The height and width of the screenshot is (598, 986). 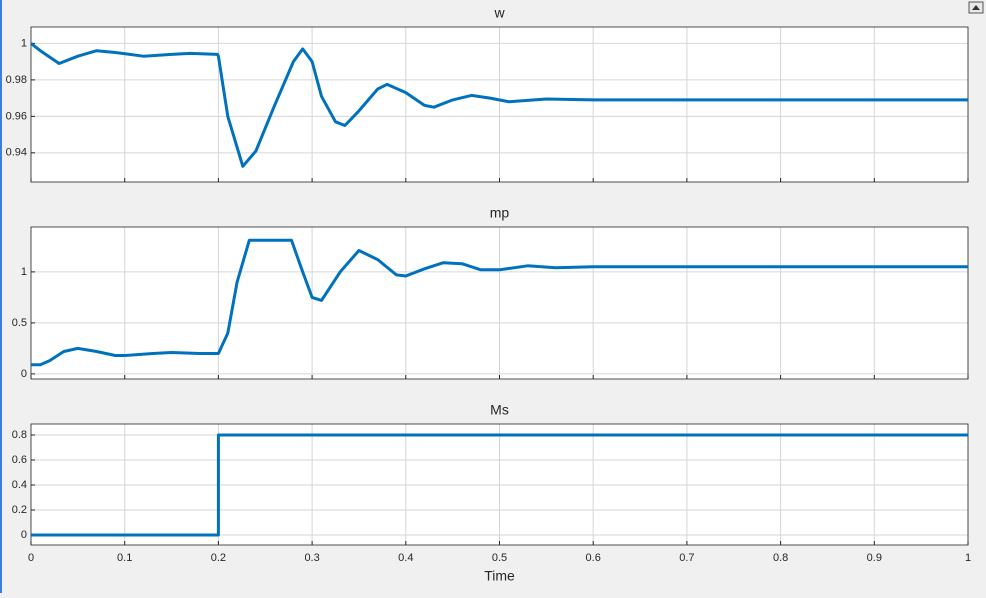 What do you see at coordinates (16, 80) in the screenshot?
I see `y-tick-label: 0.98` at bounding box center [16, 80].